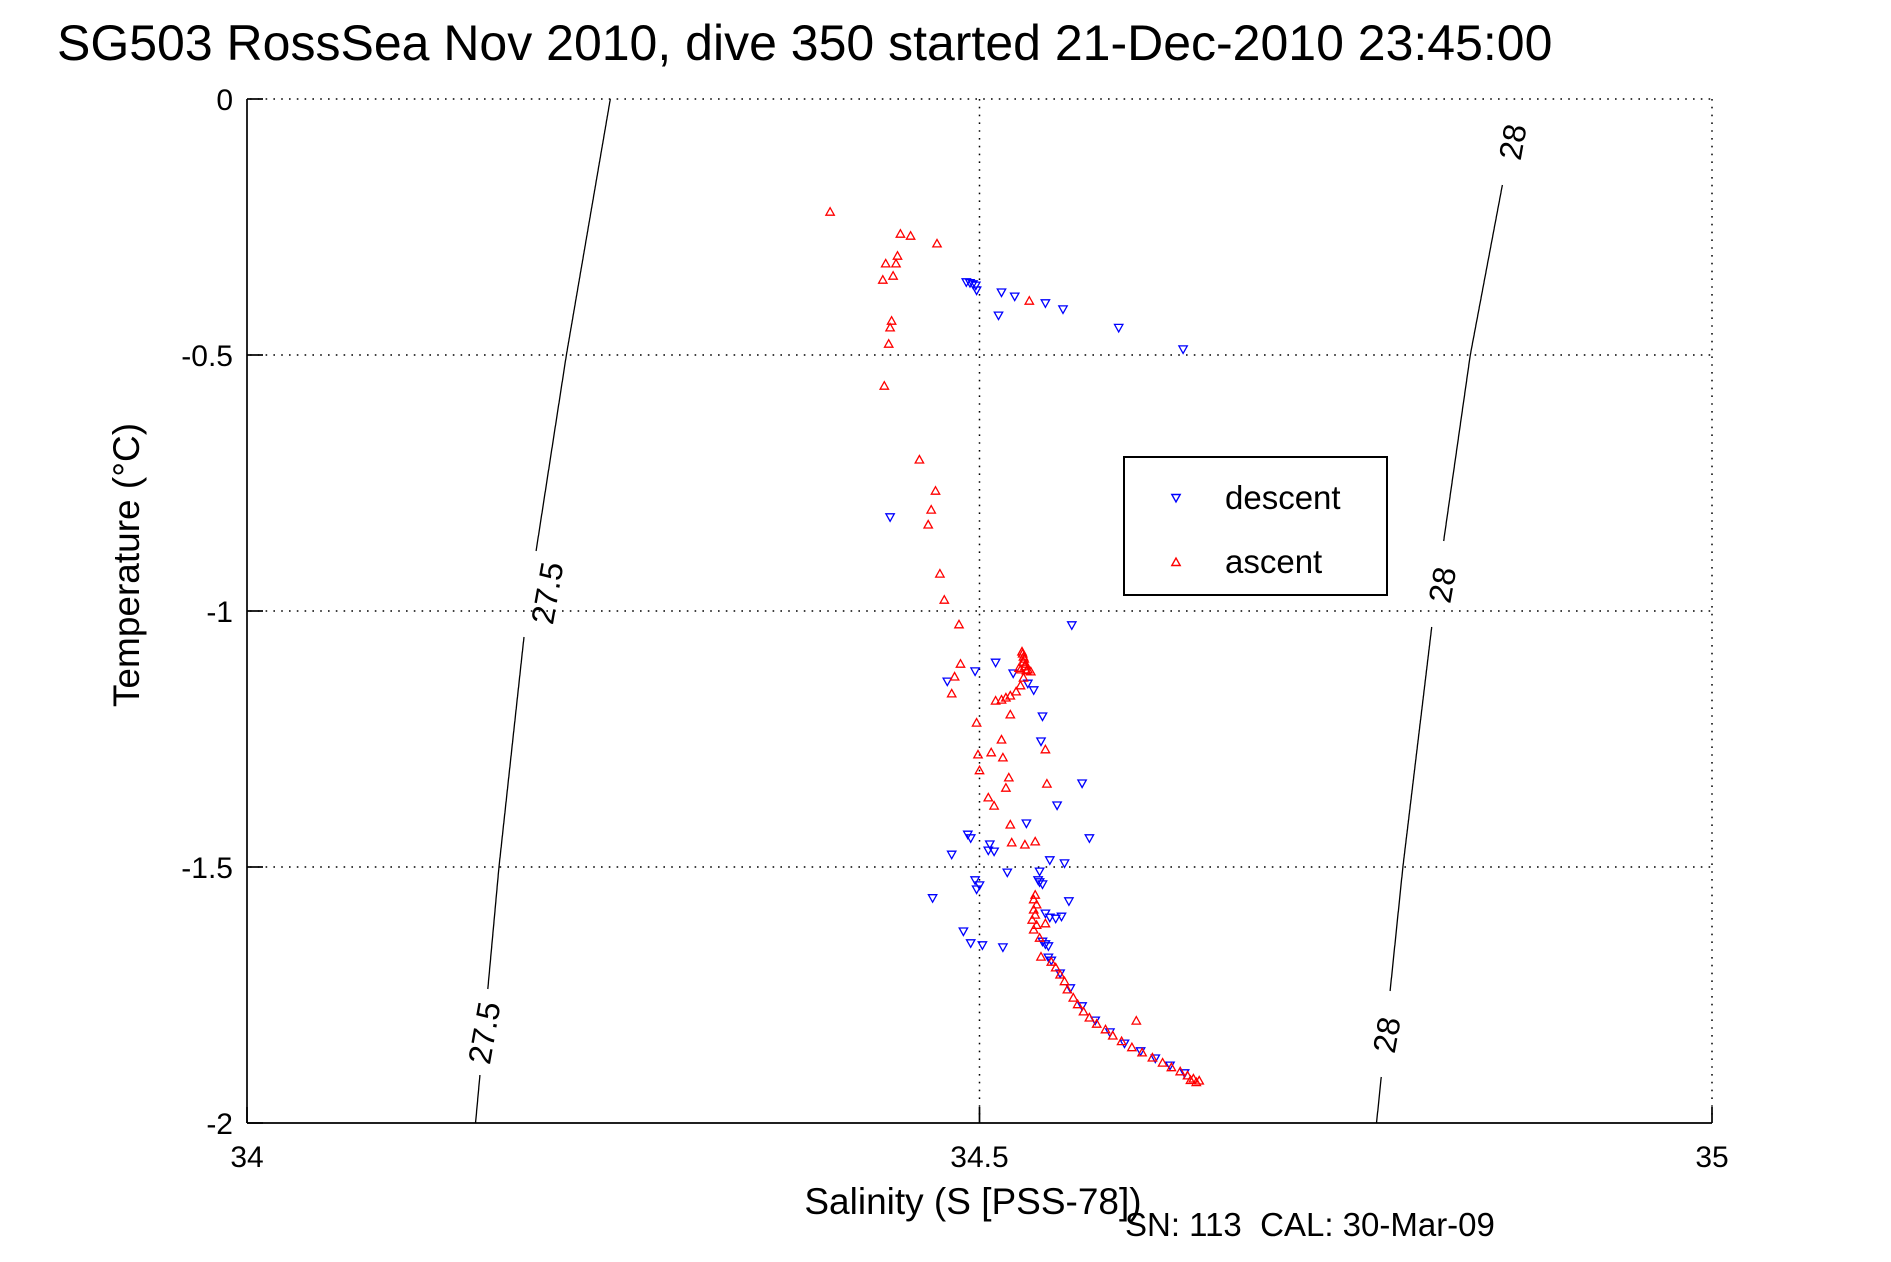 This screenshot has width=1891, height=1262. What do you see at coordinates (219, 1124) in the screenshot?
I see `y-tick-label: -2` at bounding box center [219, 1124].